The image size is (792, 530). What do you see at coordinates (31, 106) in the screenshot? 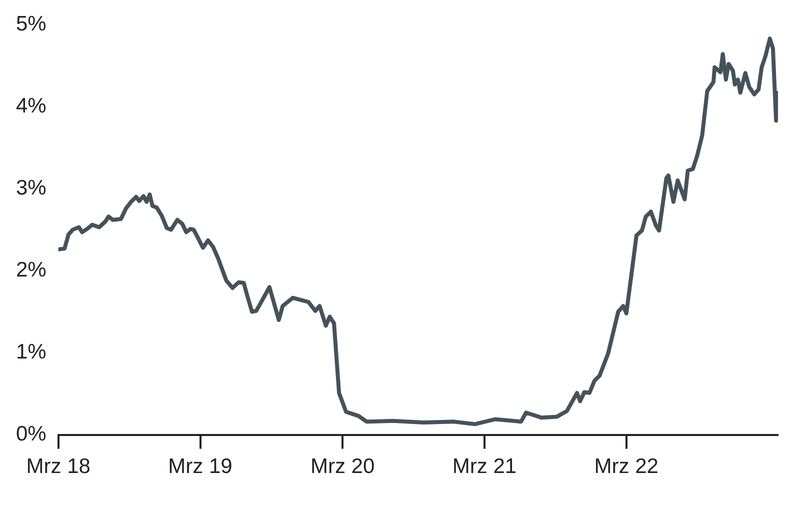
I see `y-tick-label: 4%` at bounding box center [31, 106].